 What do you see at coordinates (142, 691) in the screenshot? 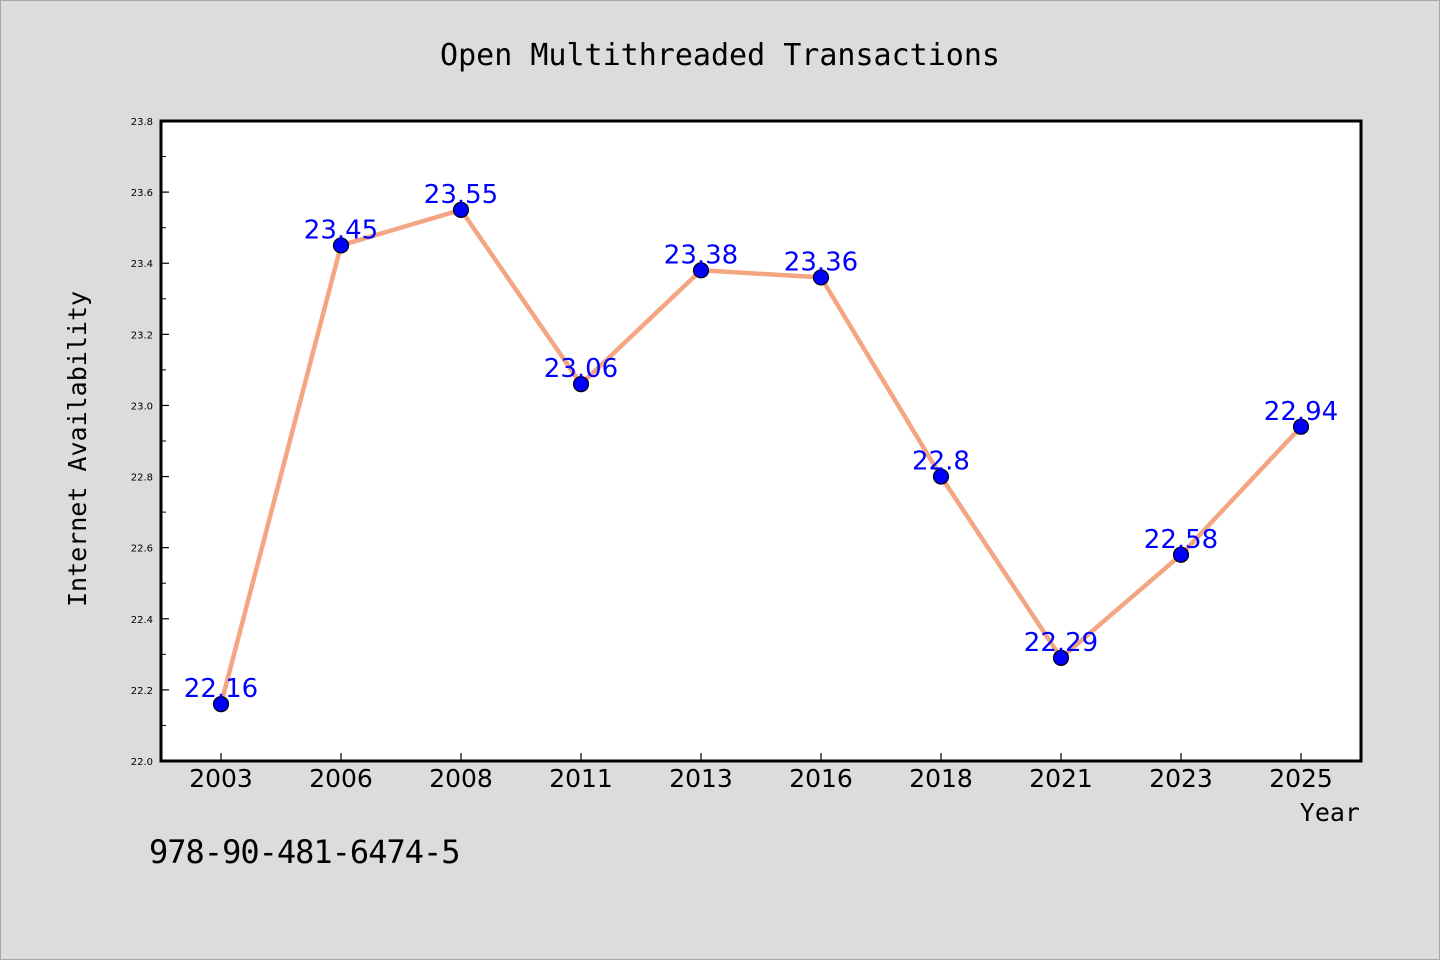
I see `y-tick-label: 22.2` at bounding box center [142, 691].